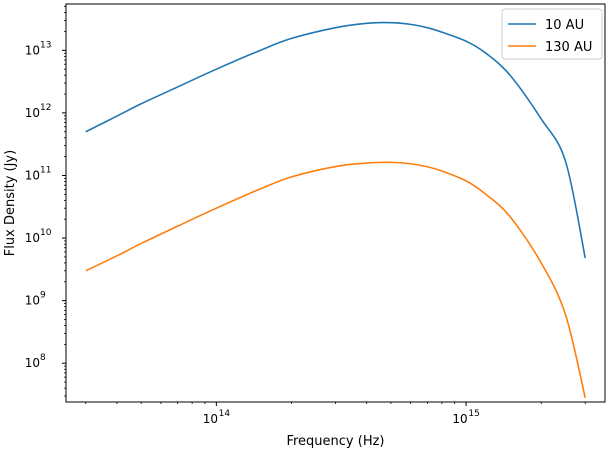 The height and width of the screenshot is (450, 614). What do you see at coordinates (45, 170) in the screenshot?
I see `y-tick-exponent: 11` at bounding box center [45, 170].